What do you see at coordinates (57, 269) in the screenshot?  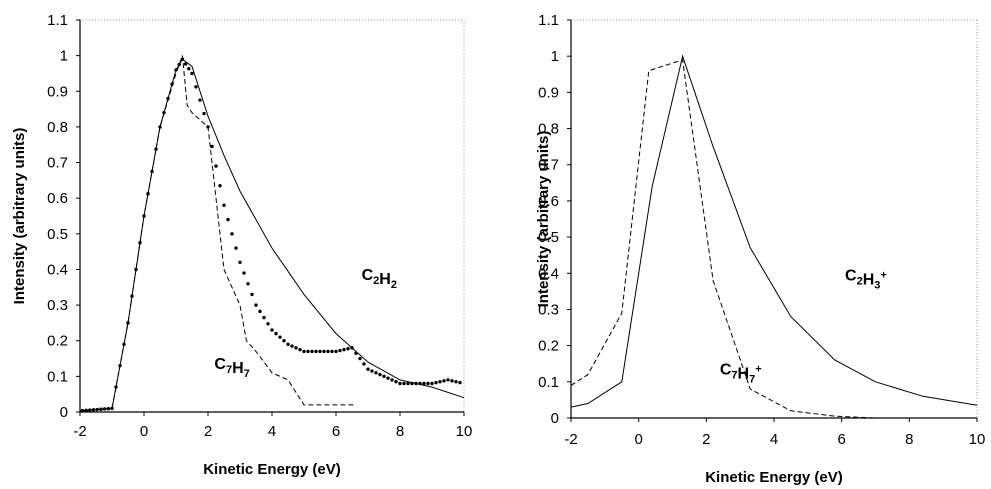 I see `y-tick-label: 0.4` at bounding box center [57, 269].